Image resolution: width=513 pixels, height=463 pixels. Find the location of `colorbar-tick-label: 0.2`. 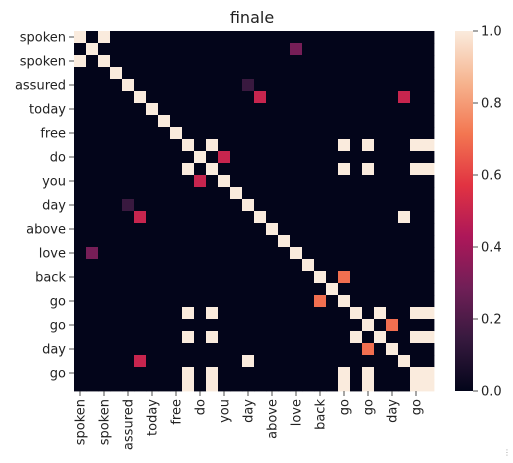

colorbar-tick-label: 0.2 is located at coordinates (491, 320).